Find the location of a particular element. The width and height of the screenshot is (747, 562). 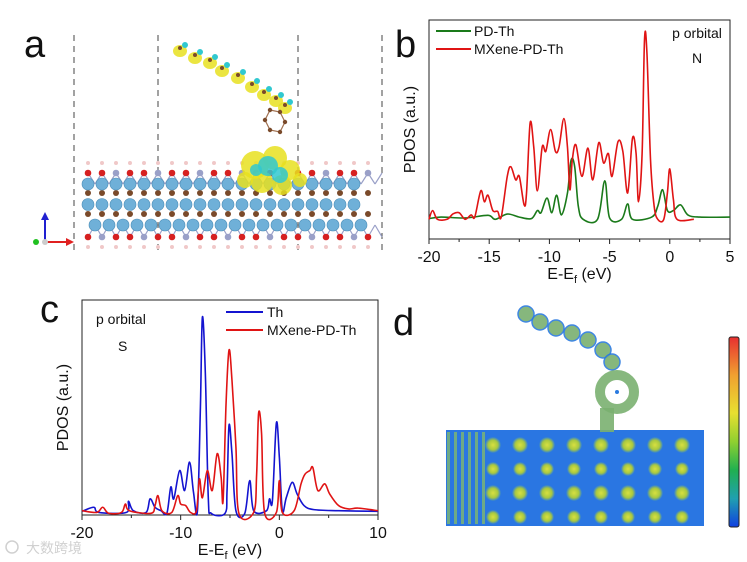

origin-dot is located at coordinates (45, 242).